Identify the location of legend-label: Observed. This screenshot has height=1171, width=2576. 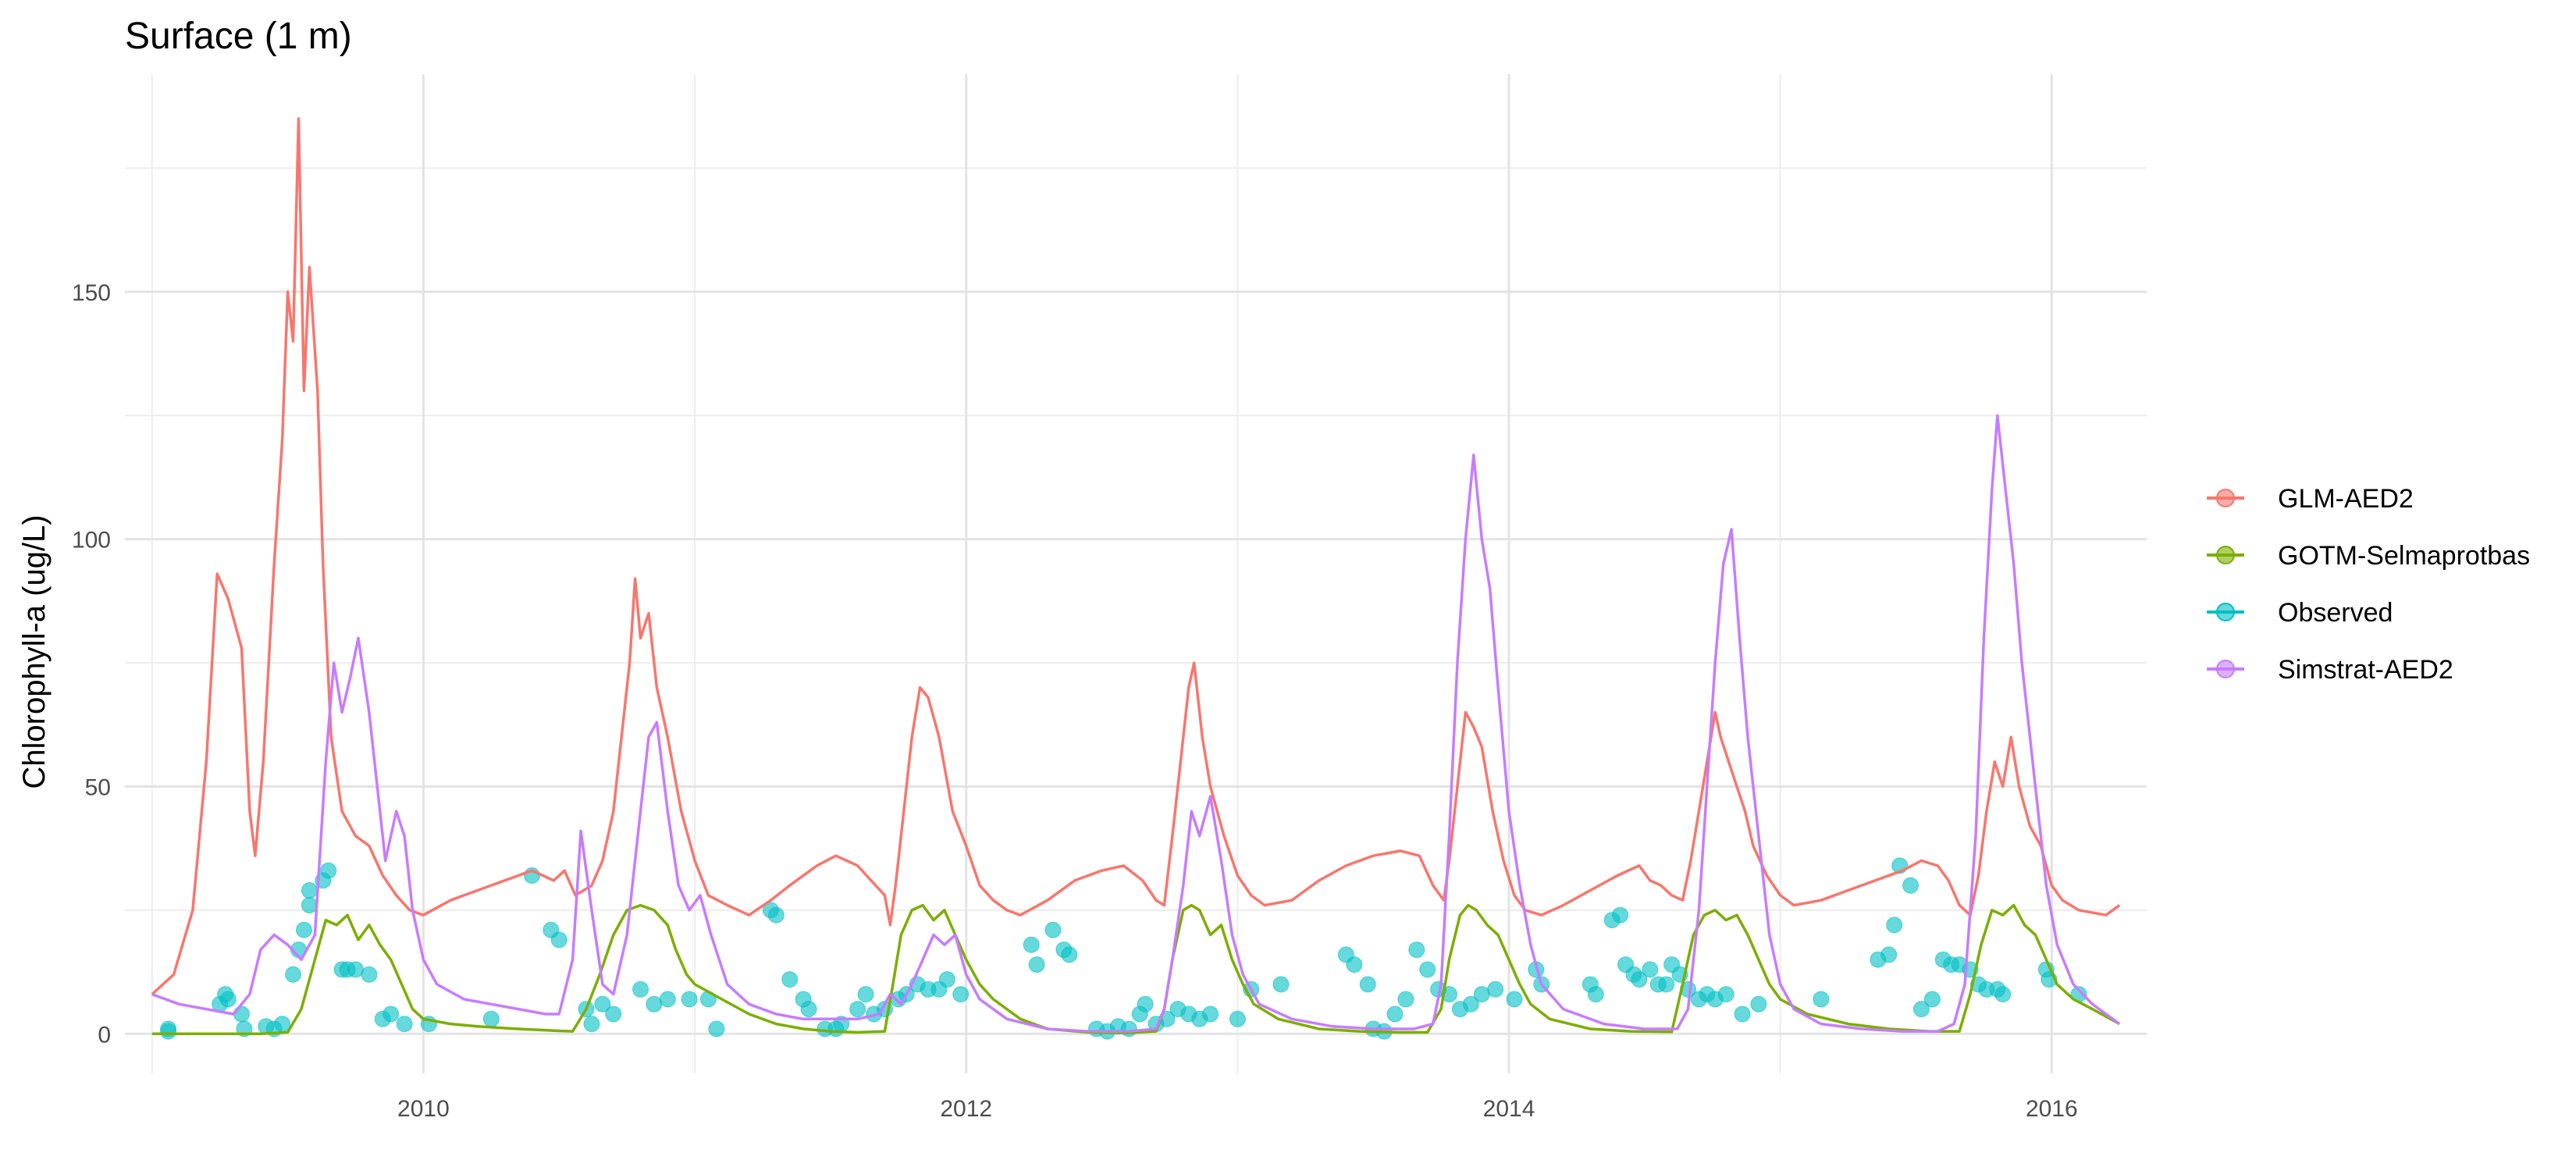
(2335, 613).